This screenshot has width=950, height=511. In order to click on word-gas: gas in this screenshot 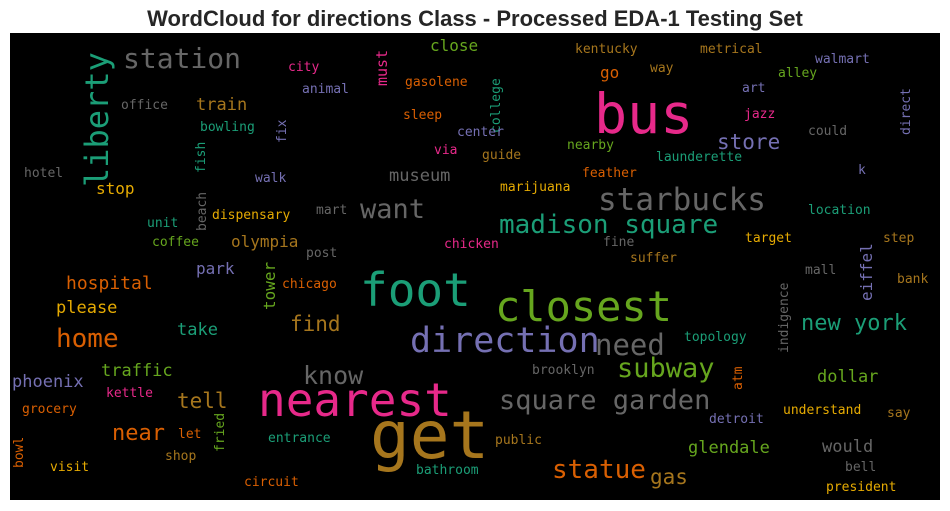, I will do `click(669, 477)`.